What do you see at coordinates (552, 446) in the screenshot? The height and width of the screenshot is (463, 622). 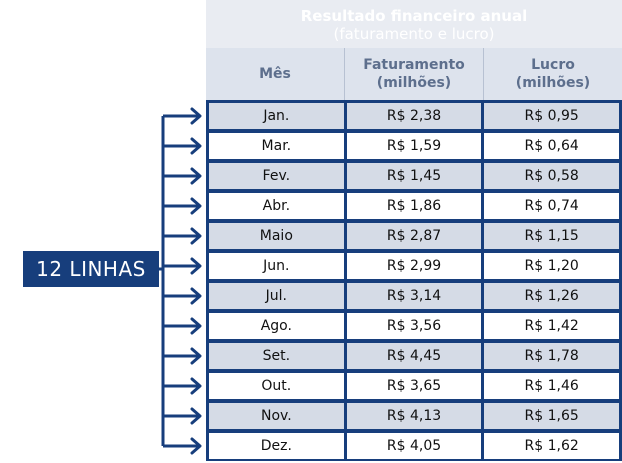 I see `cell-lucro: R$ 1,62` at bounding box center [552, 446].